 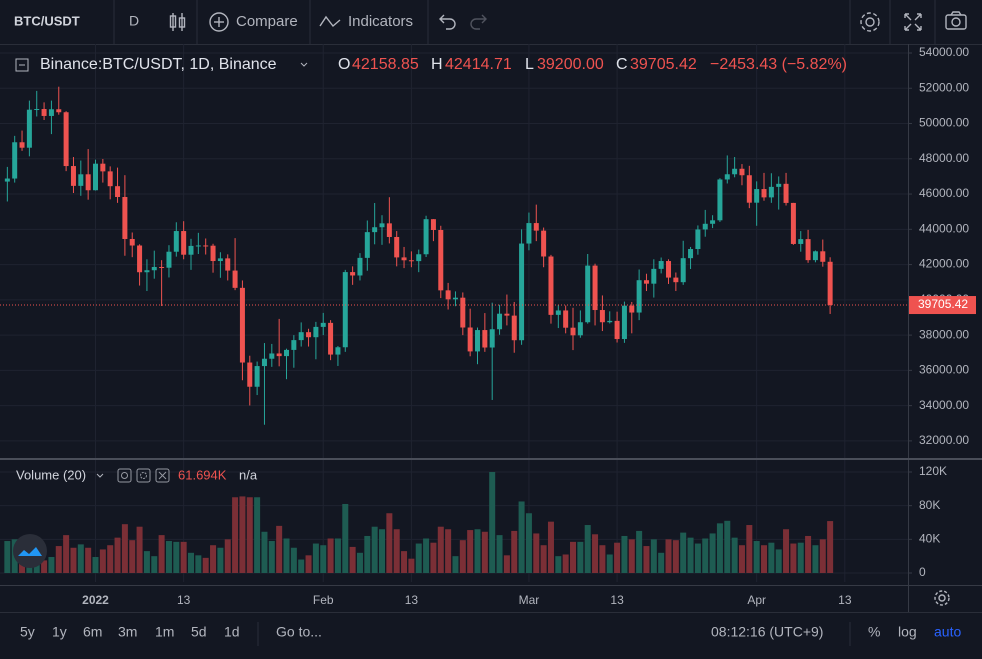 I want to click on high-value: 42414.71, so click(x=478, y=64).